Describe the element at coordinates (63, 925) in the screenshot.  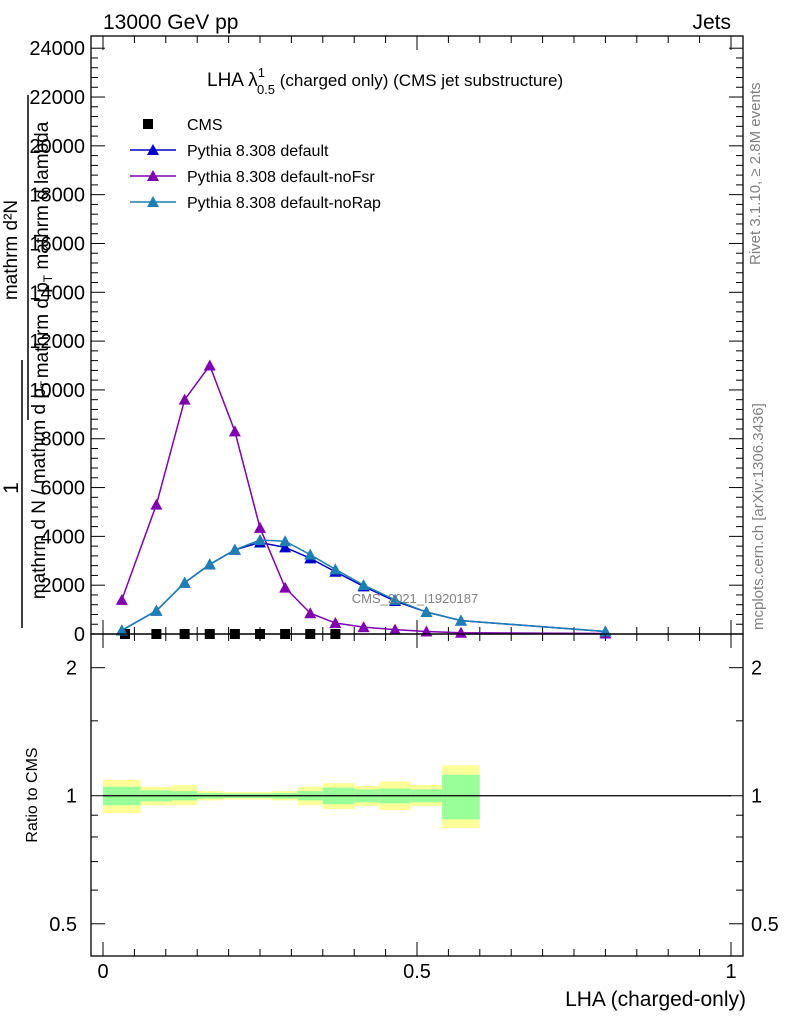
I see `ratio-y-tick-label: 0.5` at that location.